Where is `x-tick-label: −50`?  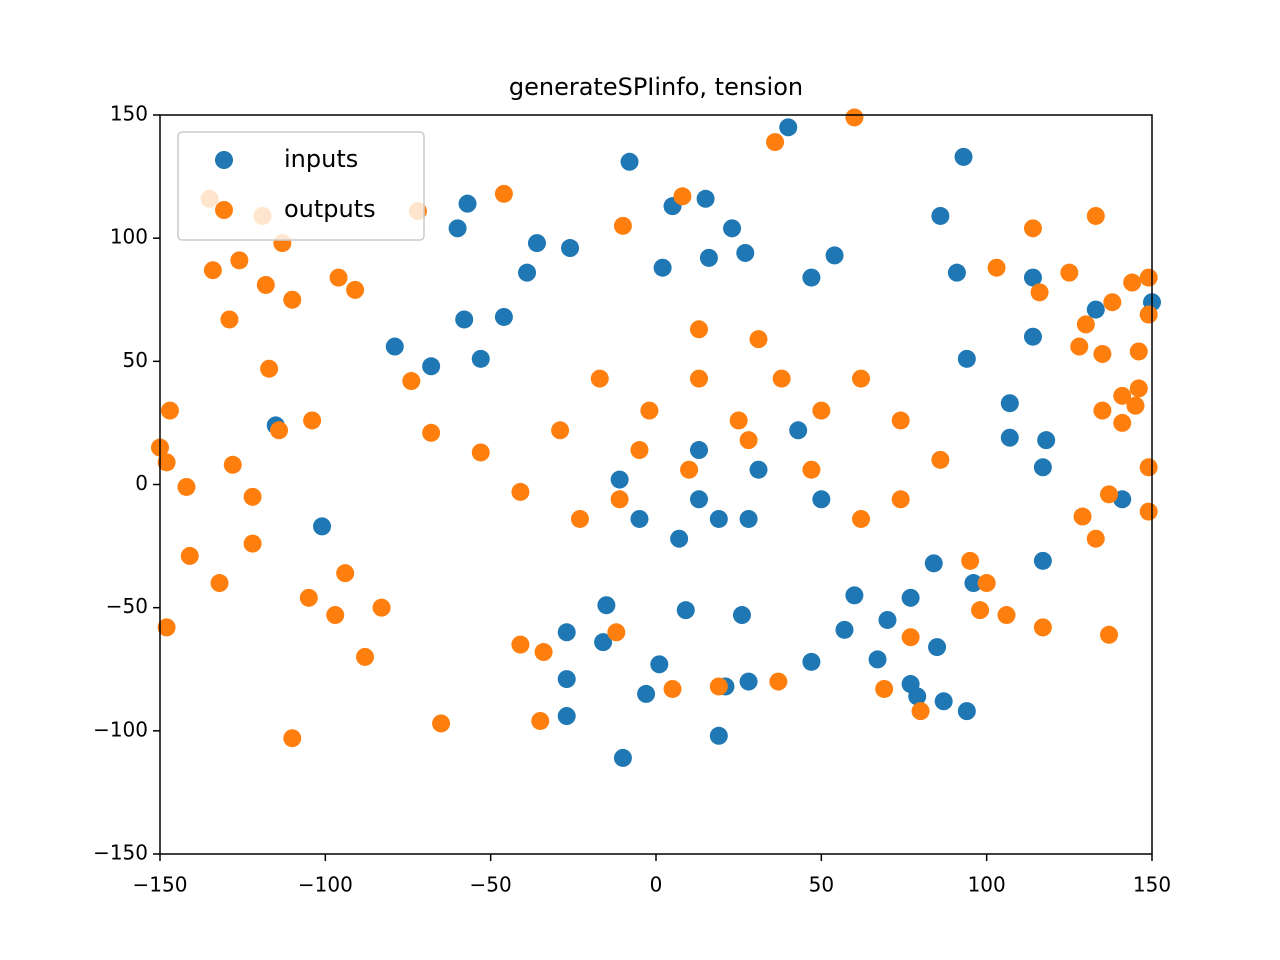 x-tick-label: −50 is located at coordinates (491, 885).